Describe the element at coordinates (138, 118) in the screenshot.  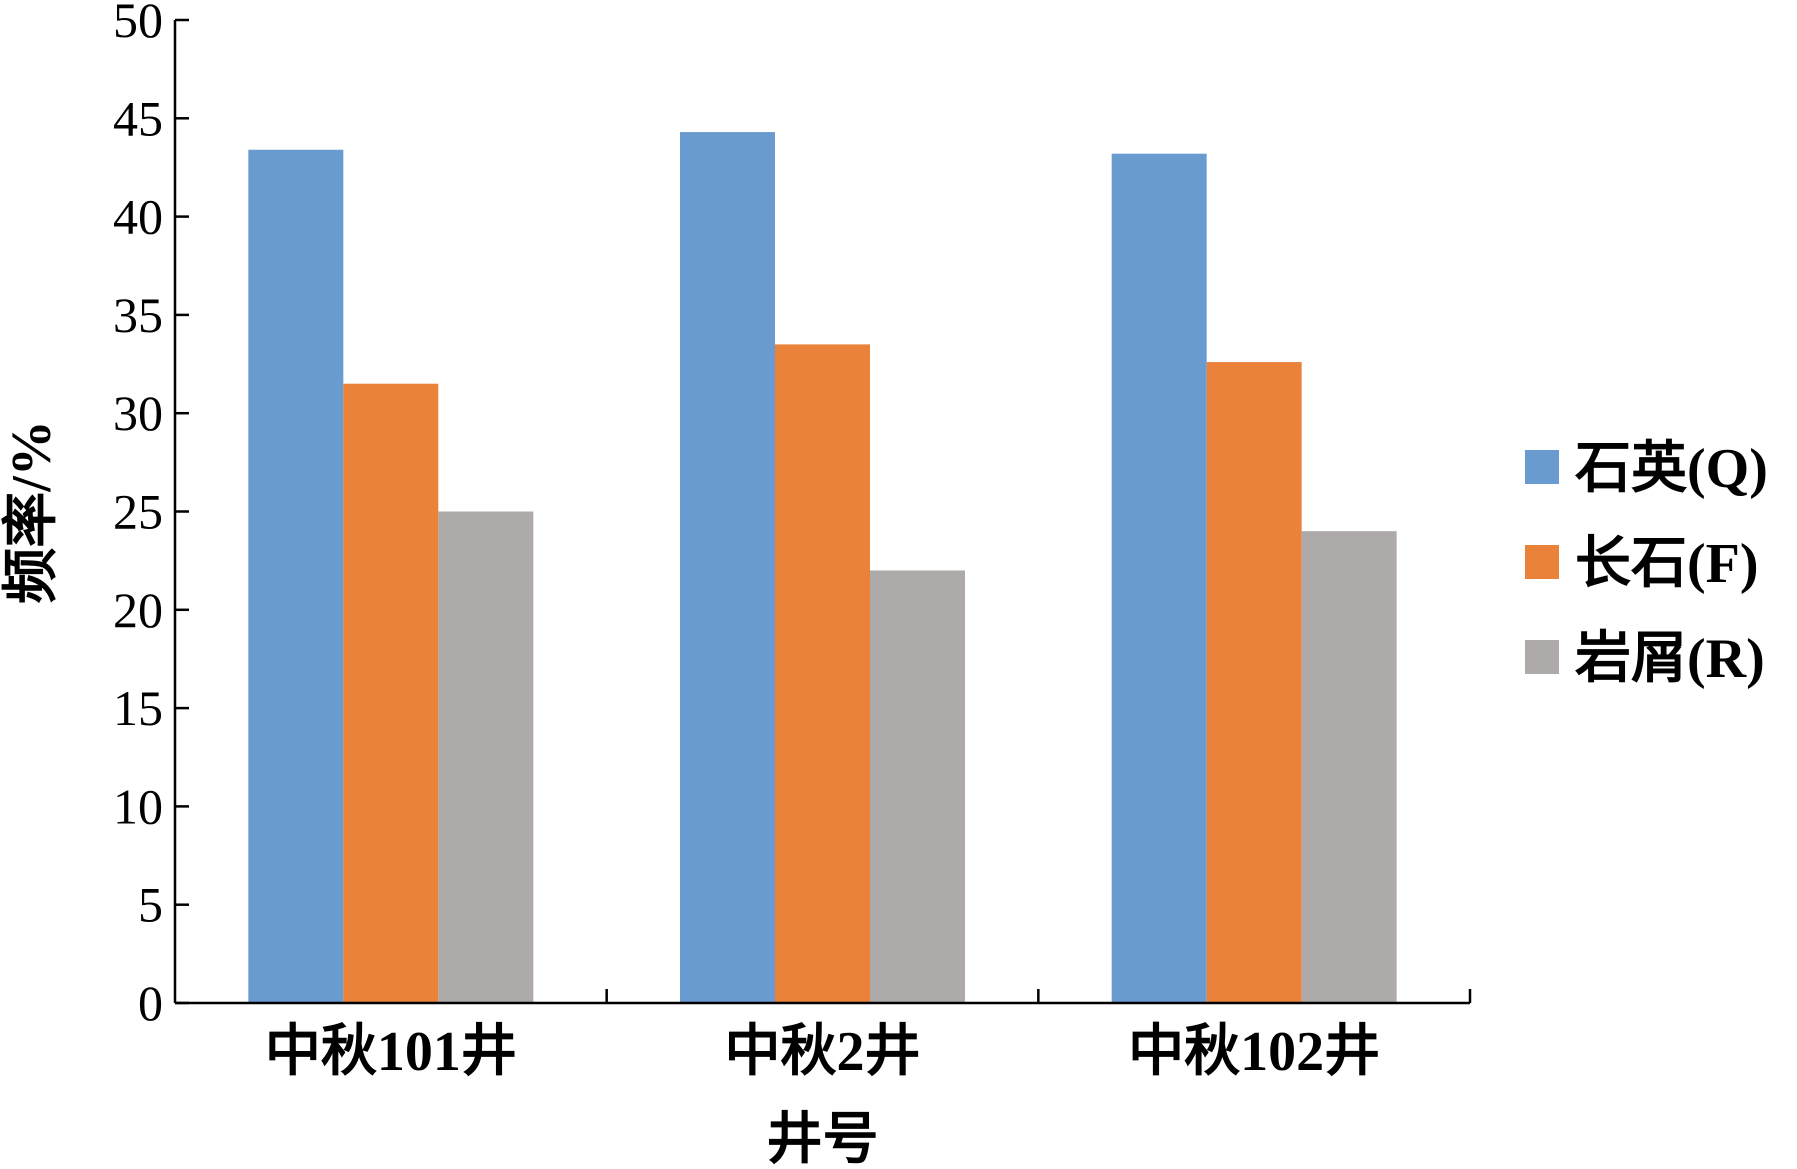
I see `y-tick-label: 45` at that location.